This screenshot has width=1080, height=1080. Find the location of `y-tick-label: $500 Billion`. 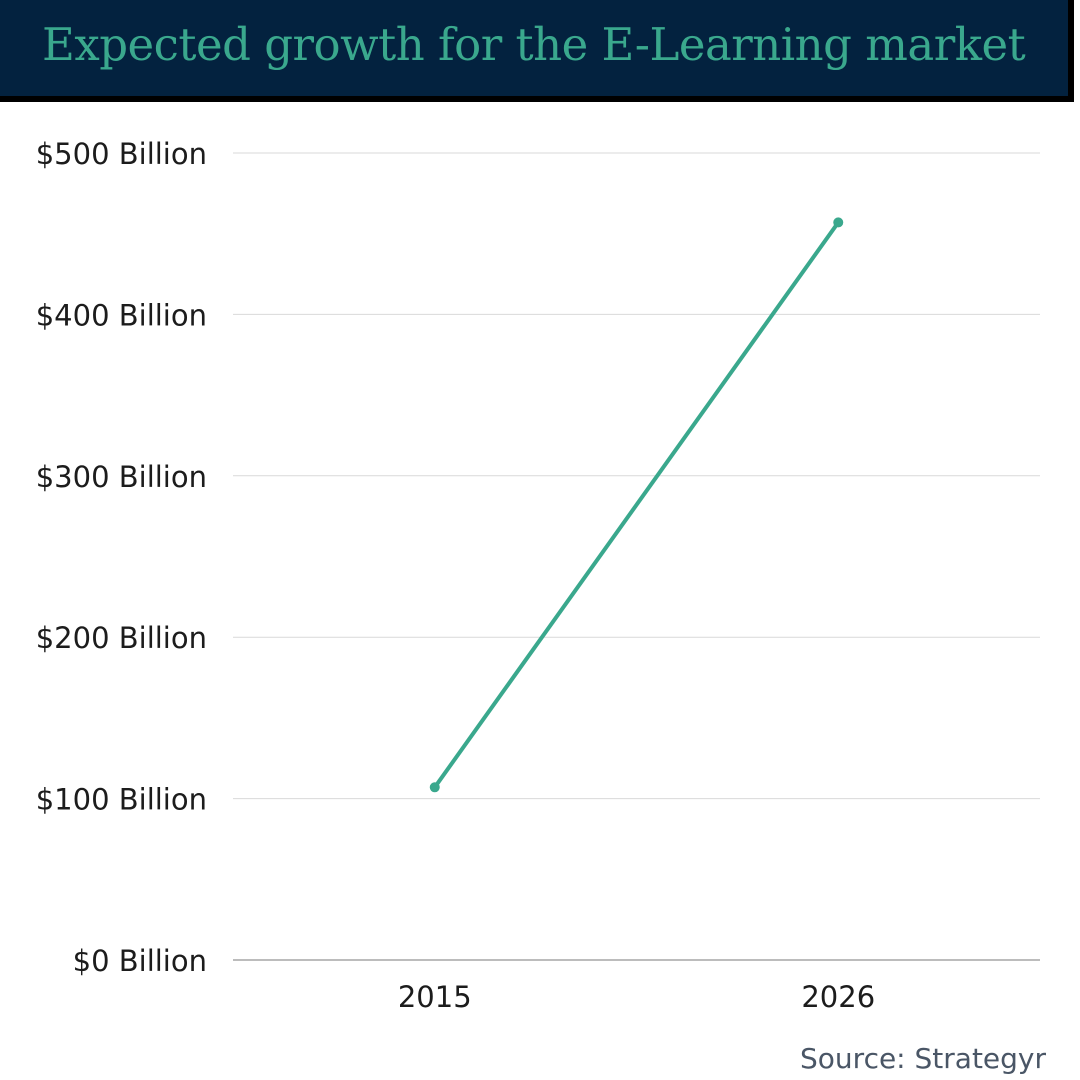

y-tick-label: $500 Billion is located at coordinates (121, 154).